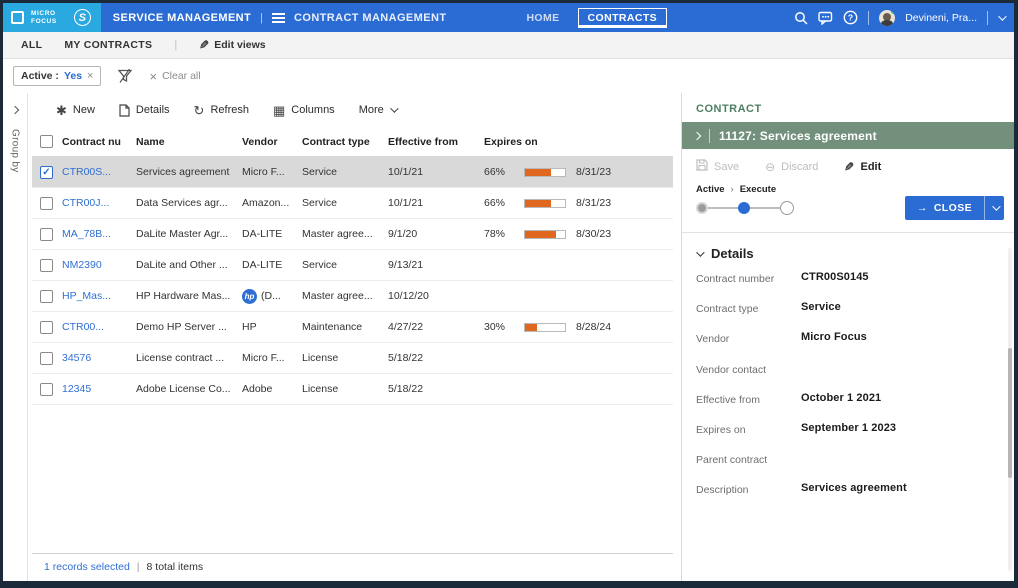 The width and height of the screenshot is (1018, 588). What do you see at coordinates (379, 110) in the screenshot?
I see `more-button: More` at bounding box center [379, 110].